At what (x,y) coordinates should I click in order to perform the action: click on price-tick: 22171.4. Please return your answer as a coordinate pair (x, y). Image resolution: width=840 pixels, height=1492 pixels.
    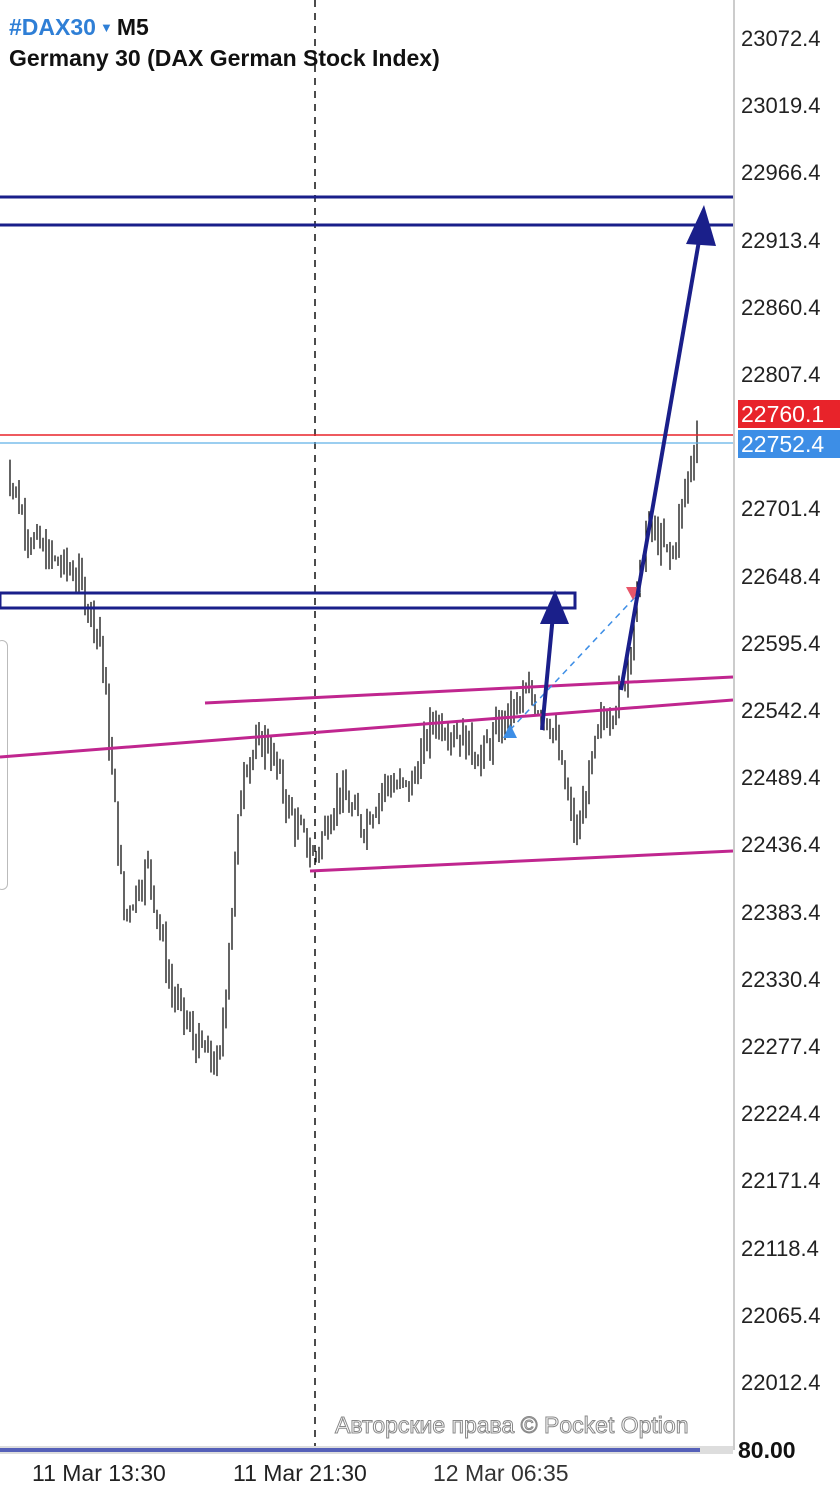
    Looking at the image, I should click on (781, 1181).